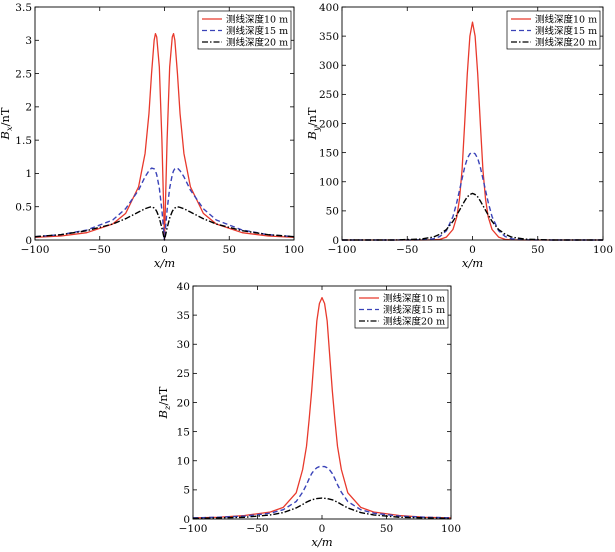 Image resolution: width=615 pixels, height=552 pixels. Describe the element at coordinates (164, 263) in the screenshot. I see `x-axis-label-bx: x/m` at that location.